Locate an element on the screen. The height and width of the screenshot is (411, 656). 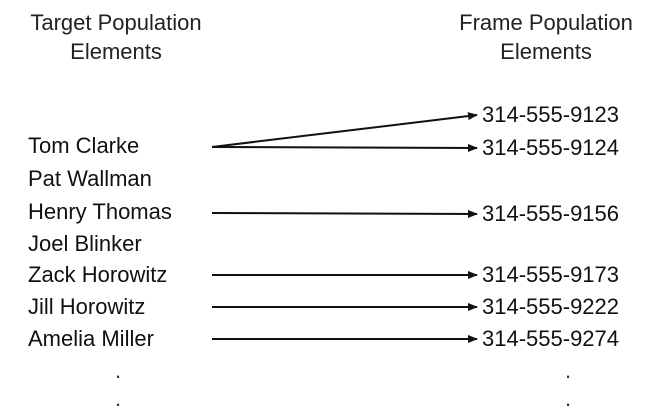
target-element-joel-blinker: Joel Blinker is located at coordinates (85, 243).